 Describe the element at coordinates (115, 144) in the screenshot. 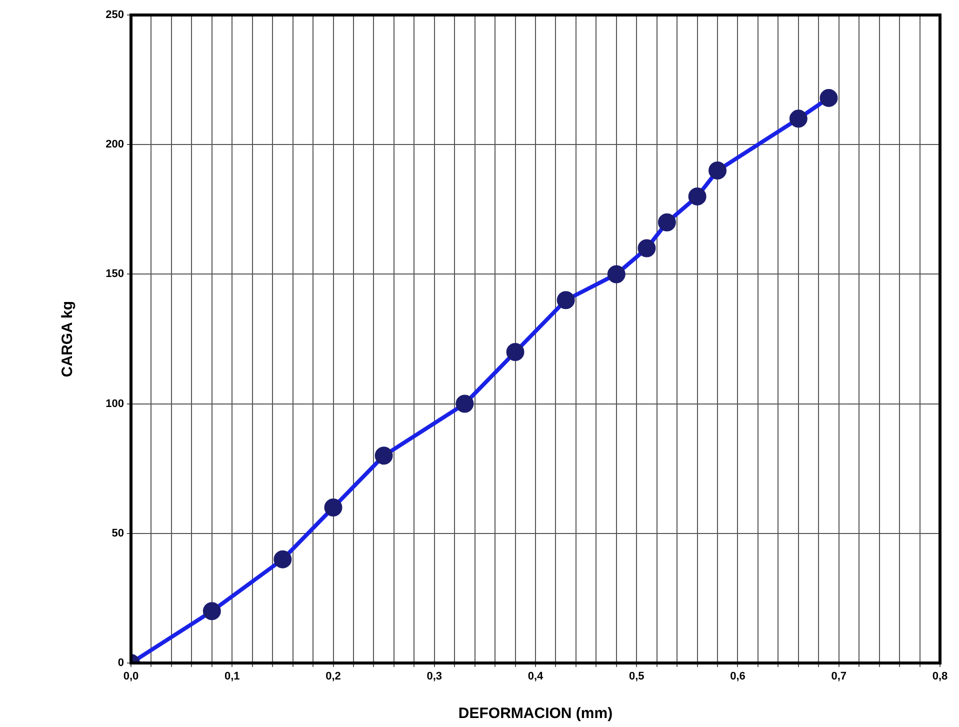

I see `y-tick-label: 200` at that location.